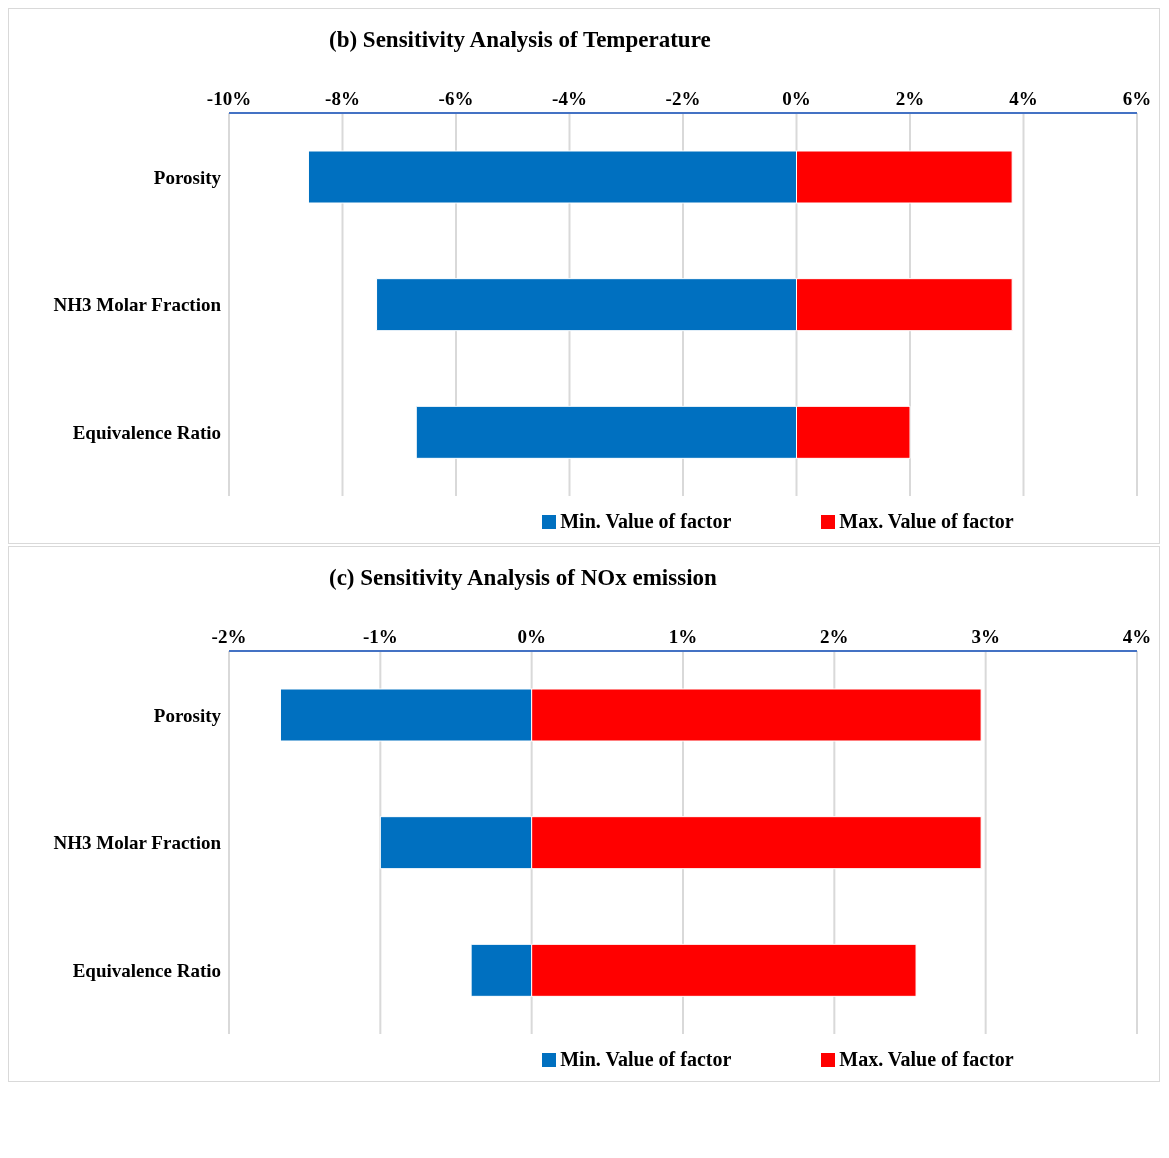  What do you see at coordinates (1137, 98) in the screenshot?
I see `x-tick-label: 6%` at bounding box center [1137, 98].